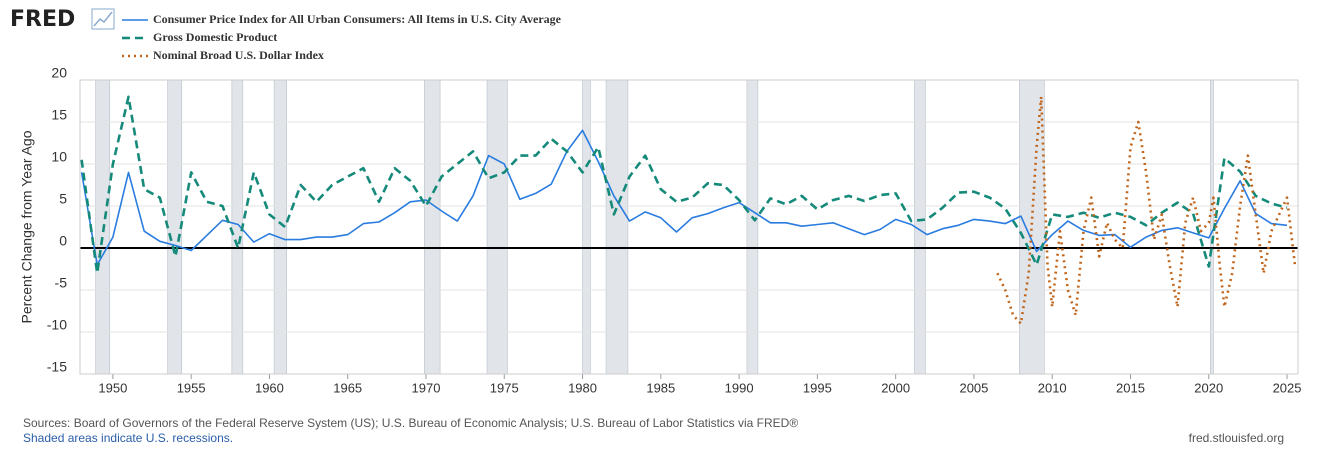 The image size is (1320, 450). Describe the element at coordinates (59, 115) in the screenshot. I see `y-tick-label: 15` at that location.